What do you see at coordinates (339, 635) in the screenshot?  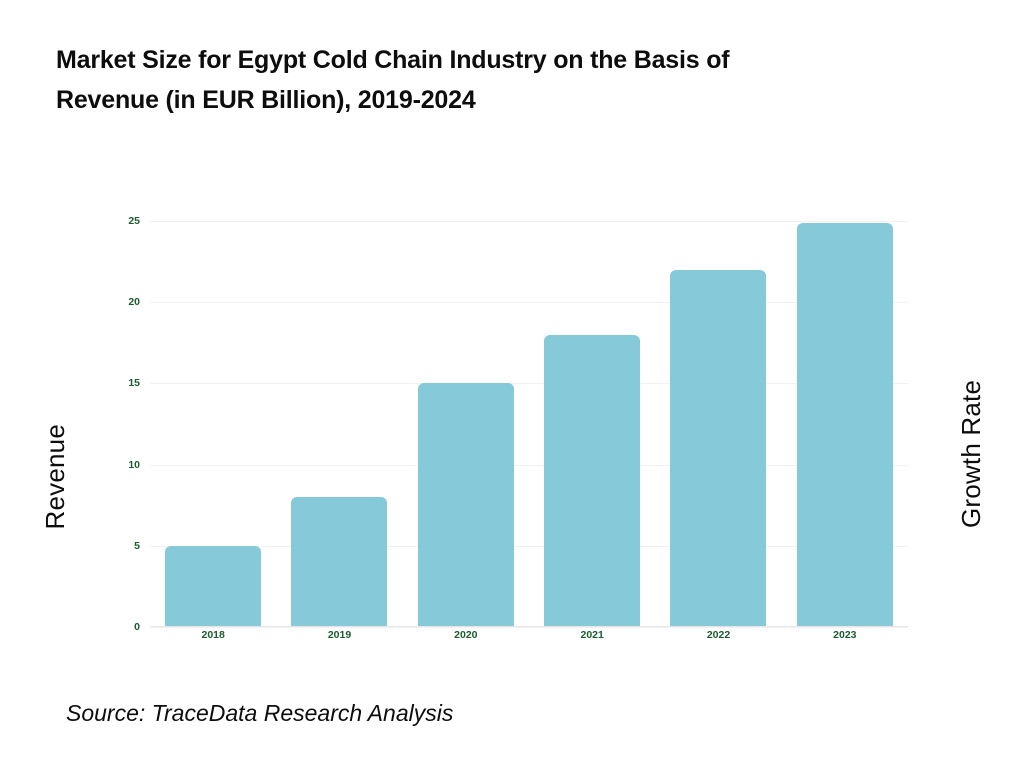 I see `x-tick-label: 2019` at bounding box center [339, 635].